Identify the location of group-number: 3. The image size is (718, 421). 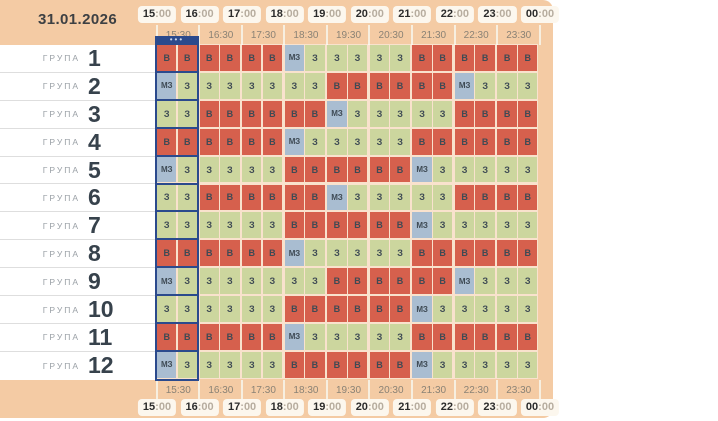
(94, 113).